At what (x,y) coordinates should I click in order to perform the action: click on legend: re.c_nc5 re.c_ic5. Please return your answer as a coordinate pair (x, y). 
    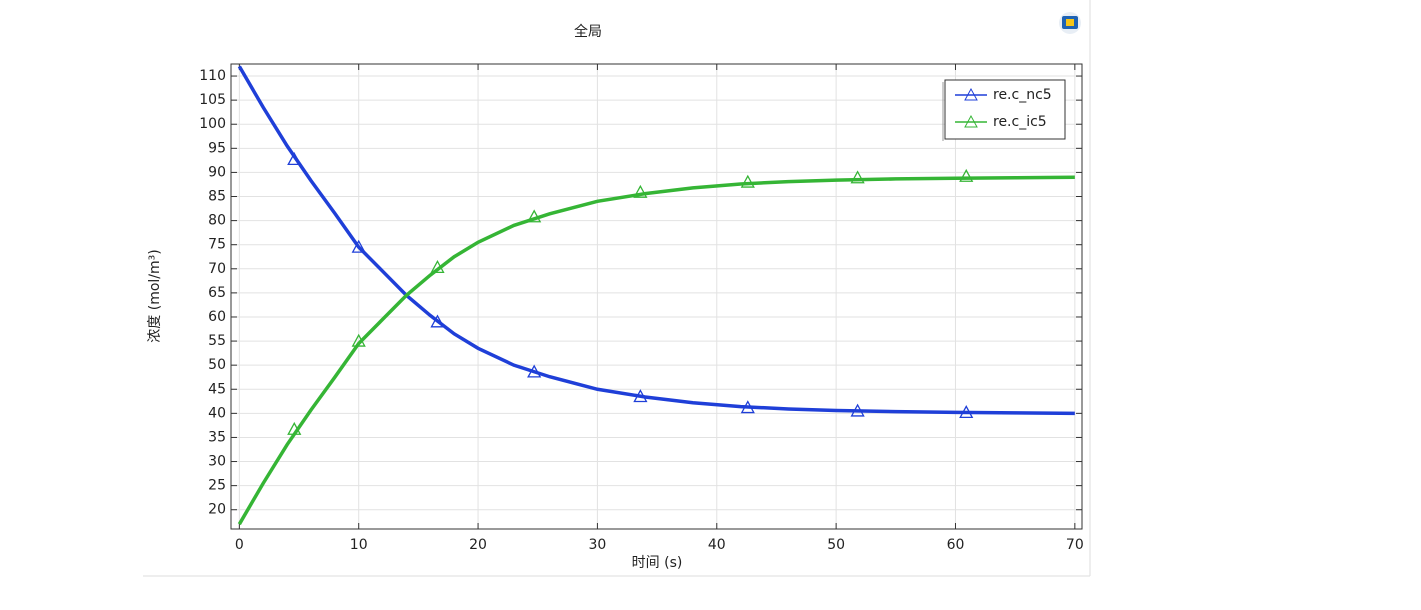
    Looking at the image, I should click on (1004, 110).